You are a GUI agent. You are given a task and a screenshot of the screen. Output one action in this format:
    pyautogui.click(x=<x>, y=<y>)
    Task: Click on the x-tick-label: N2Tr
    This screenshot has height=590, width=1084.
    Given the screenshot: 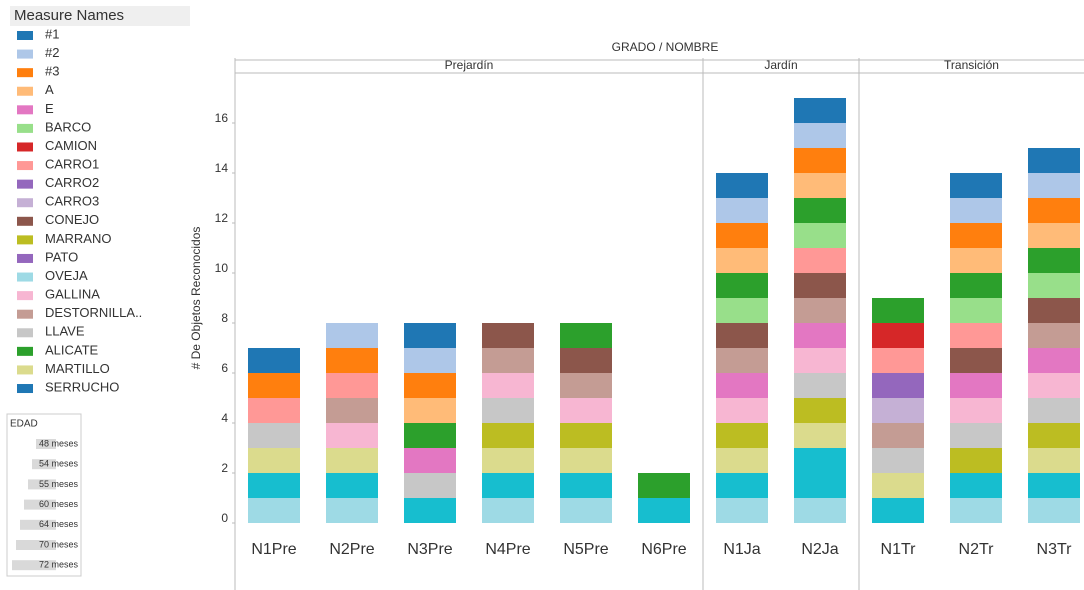 What is the action you would take?
    pyautogui.click(x=977, y=549)
    